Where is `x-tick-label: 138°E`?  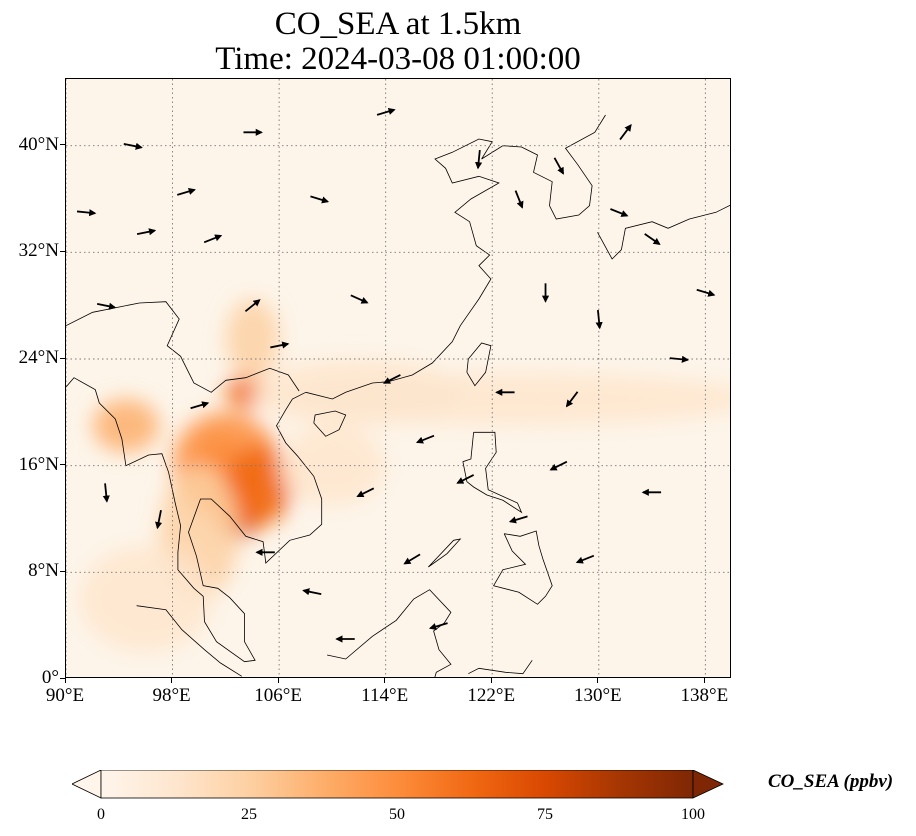
x-tick-label: 138°E is located at coordinates (704, 695).